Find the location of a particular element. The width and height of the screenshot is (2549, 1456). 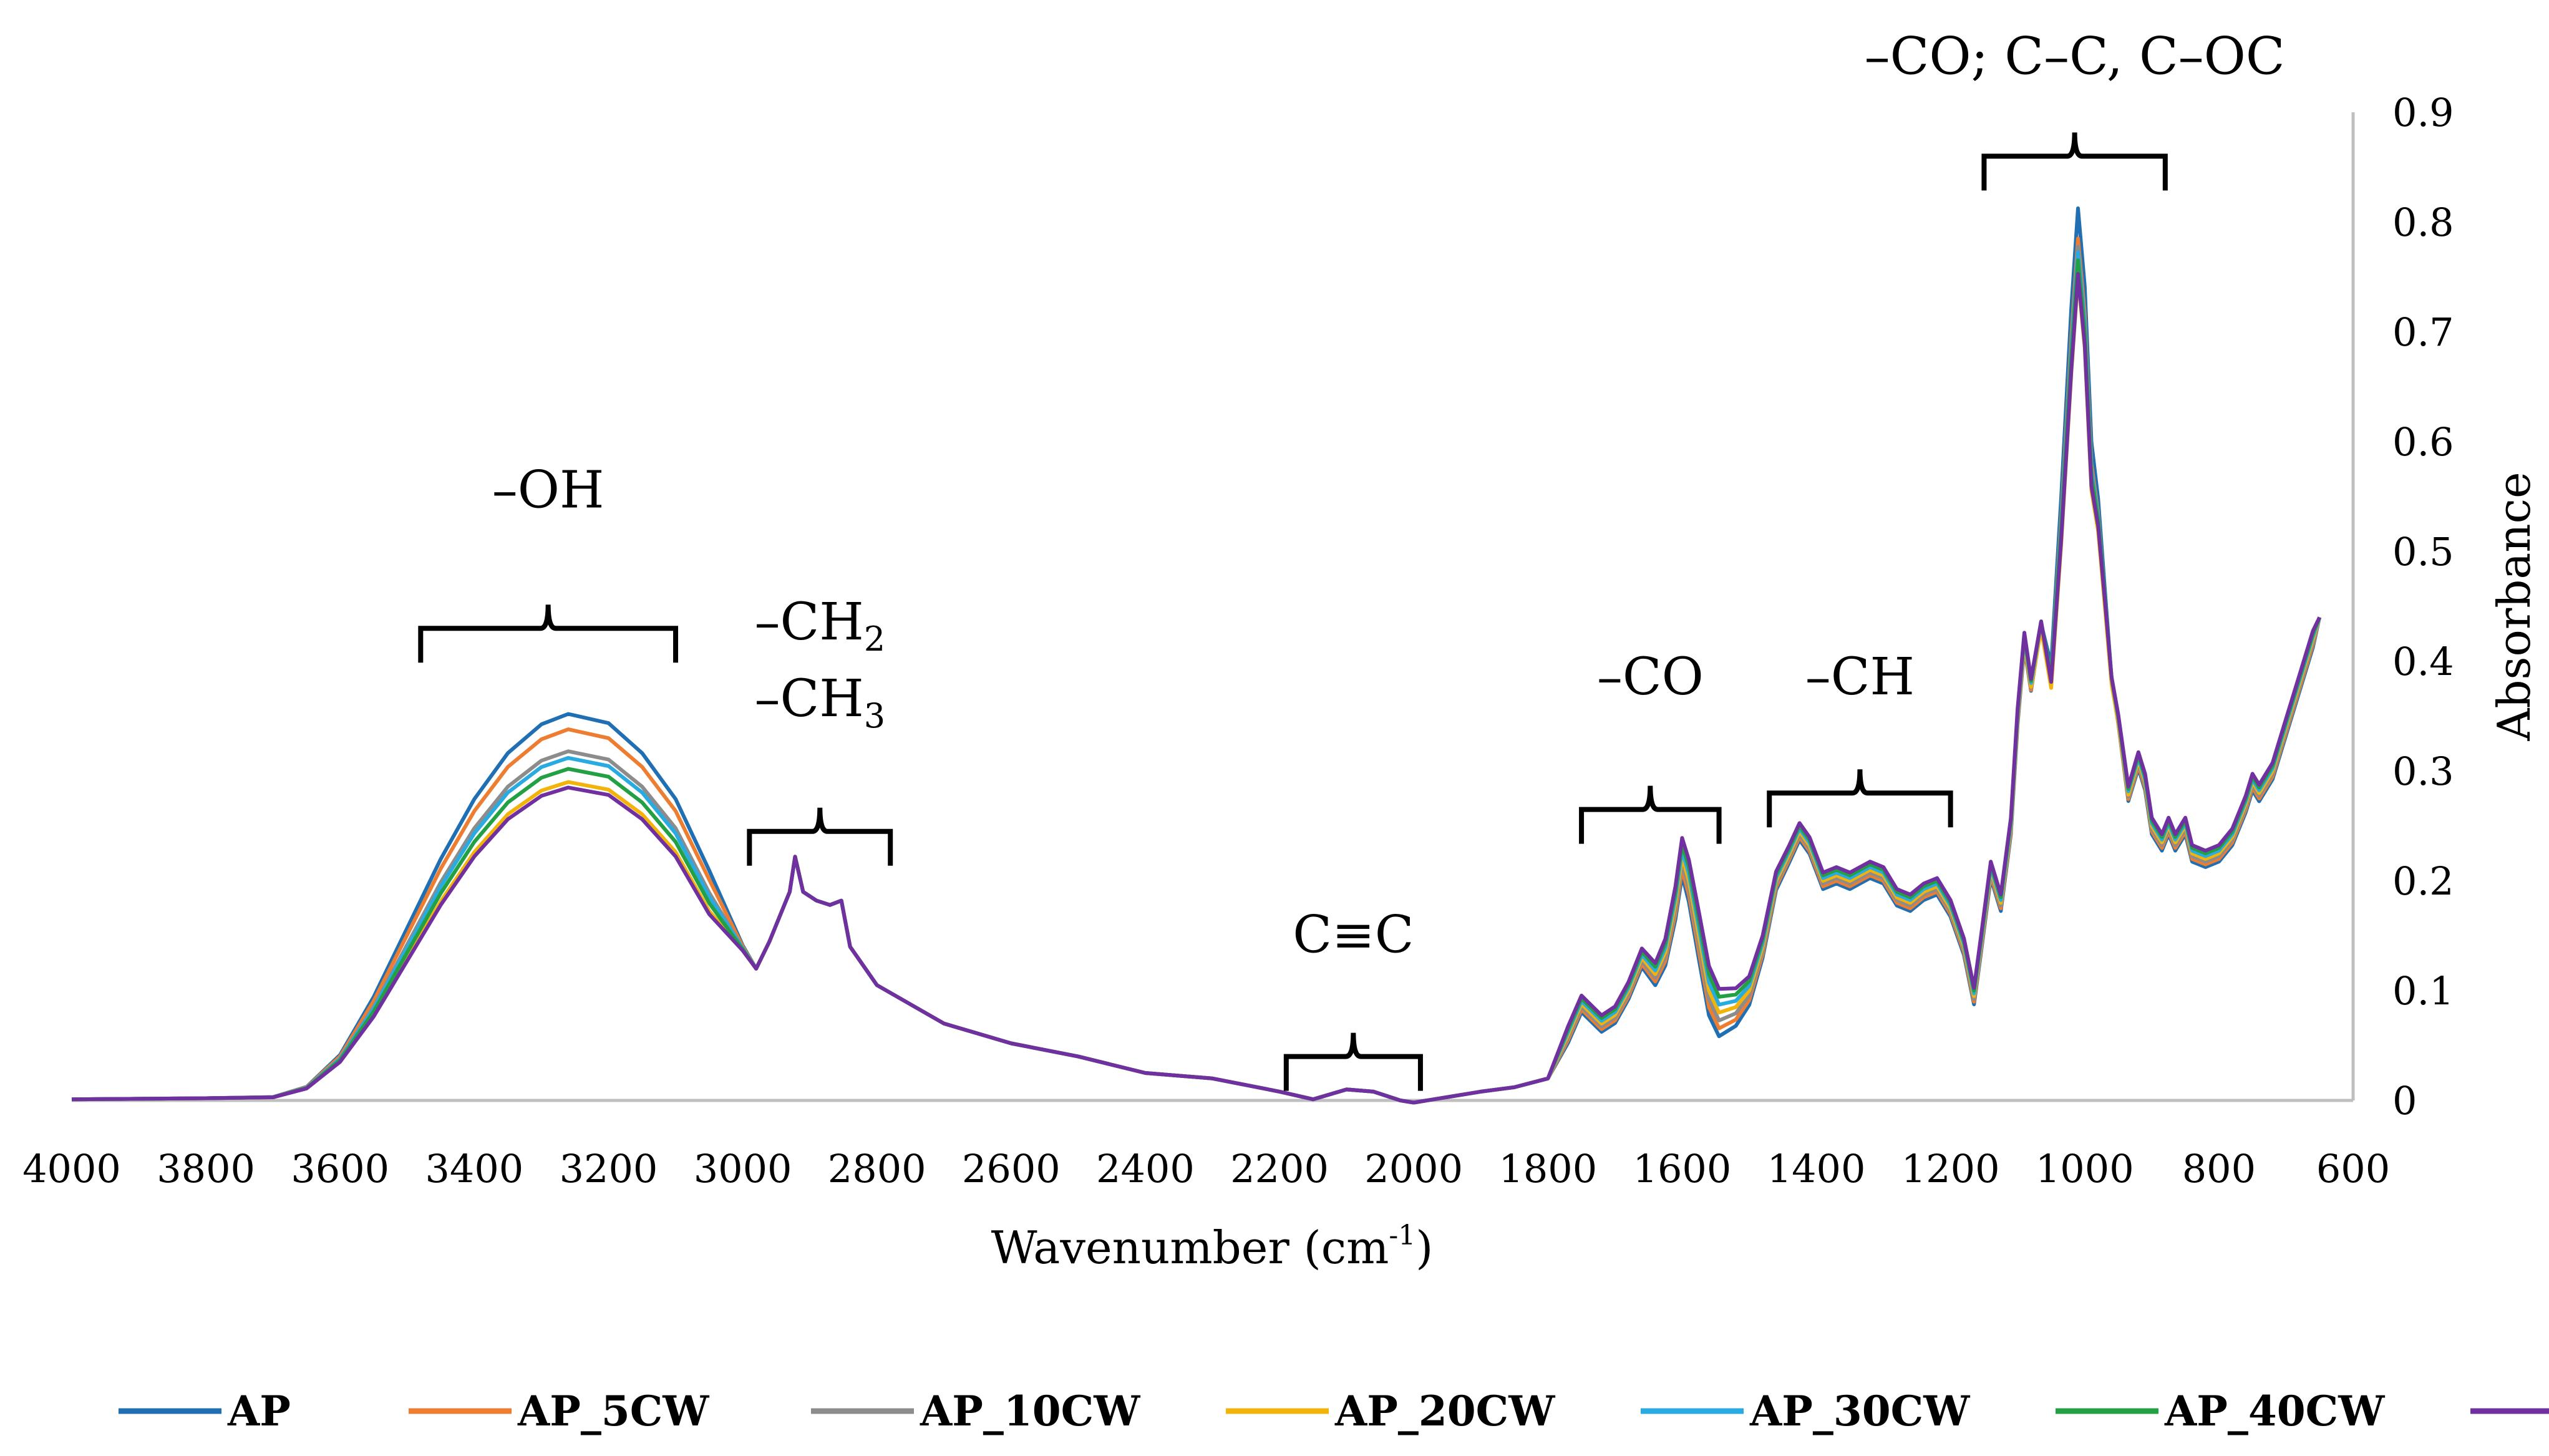

annotation-label: –CH2 is located at coordinates (819, 626).